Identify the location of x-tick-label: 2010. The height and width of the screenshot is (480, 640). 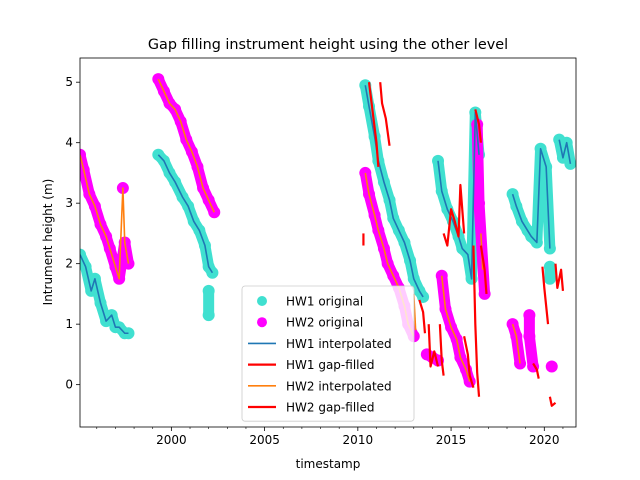
(358, 440).